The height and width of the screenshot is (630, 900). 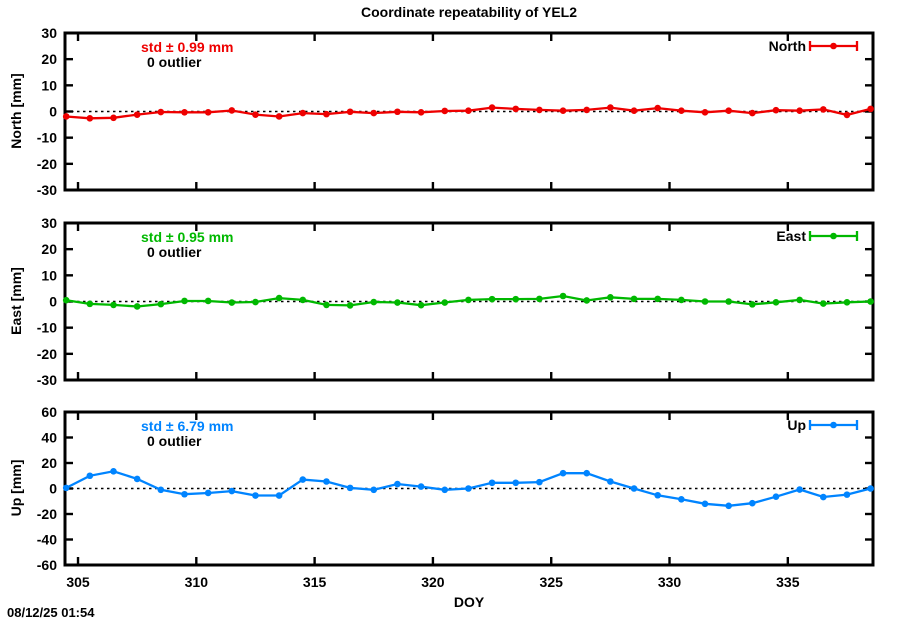 I want to click on north-std-label: std ± 0.99 mm, so click(x=187, y=47).